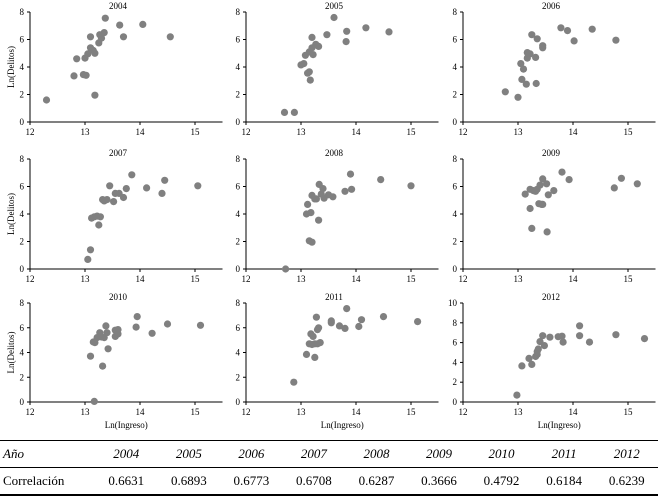 The height and width of the screenshot is (497, 660). Describe the element at coordinates (188, 480) in the screenshot. I see `correlation-2005: 0.6893` at that location.